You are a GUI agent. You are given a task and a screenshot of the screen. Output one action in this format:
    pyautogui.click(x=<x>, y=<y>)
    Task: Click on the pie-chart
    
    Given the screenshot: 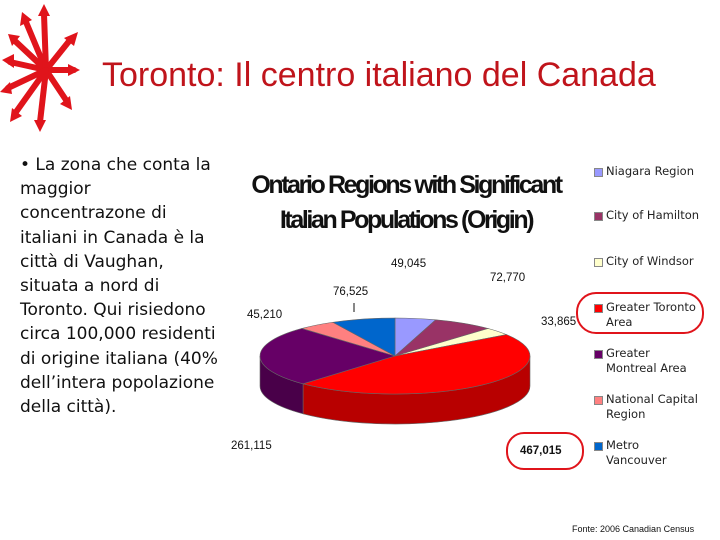 What is the action you would take?
    pyautogui.click(x=395, y=371)
    